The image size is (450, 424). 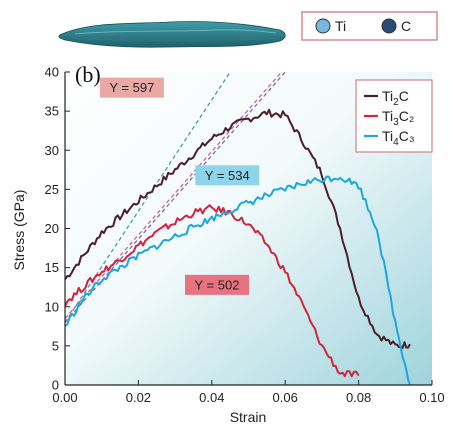 I want to click on annotation-label: Y = 597, so click(x=131, y=87).